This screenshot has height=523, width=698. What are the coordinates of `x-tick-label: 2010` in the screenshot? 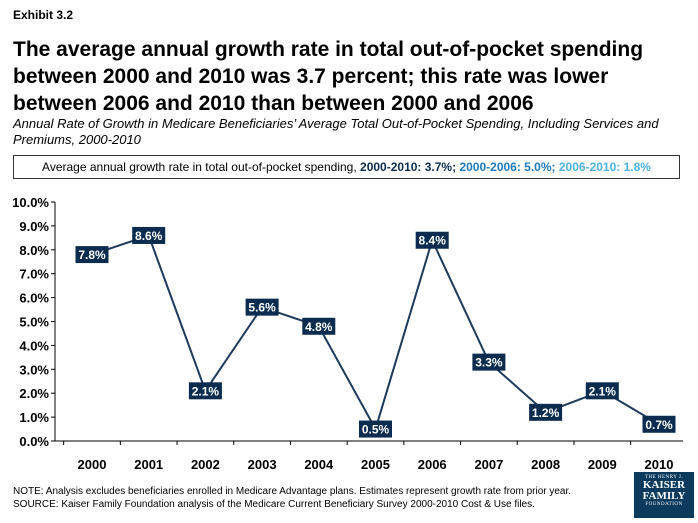 It's located at (659, 464).